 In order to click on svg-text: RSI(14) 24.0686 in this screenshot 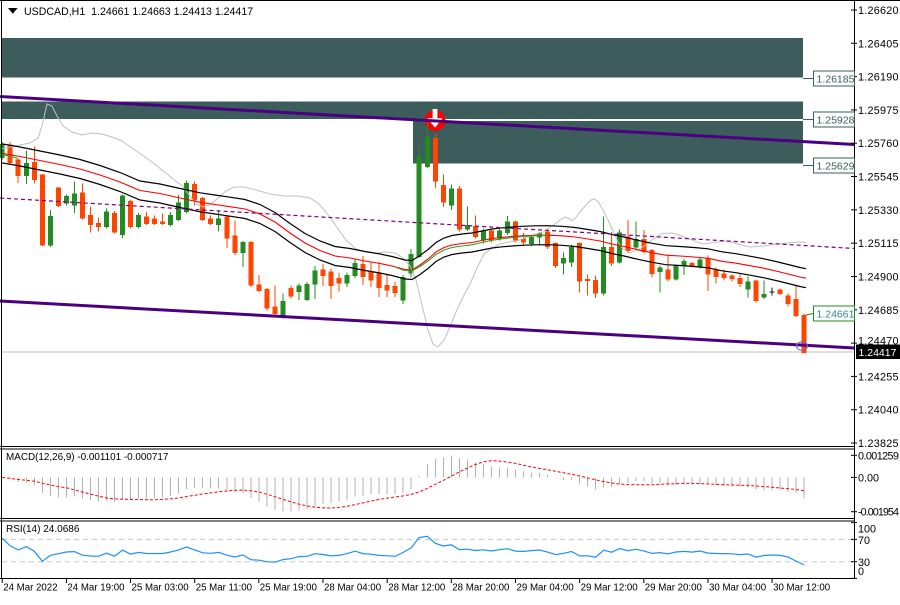, I will do `click(43, 529)`.